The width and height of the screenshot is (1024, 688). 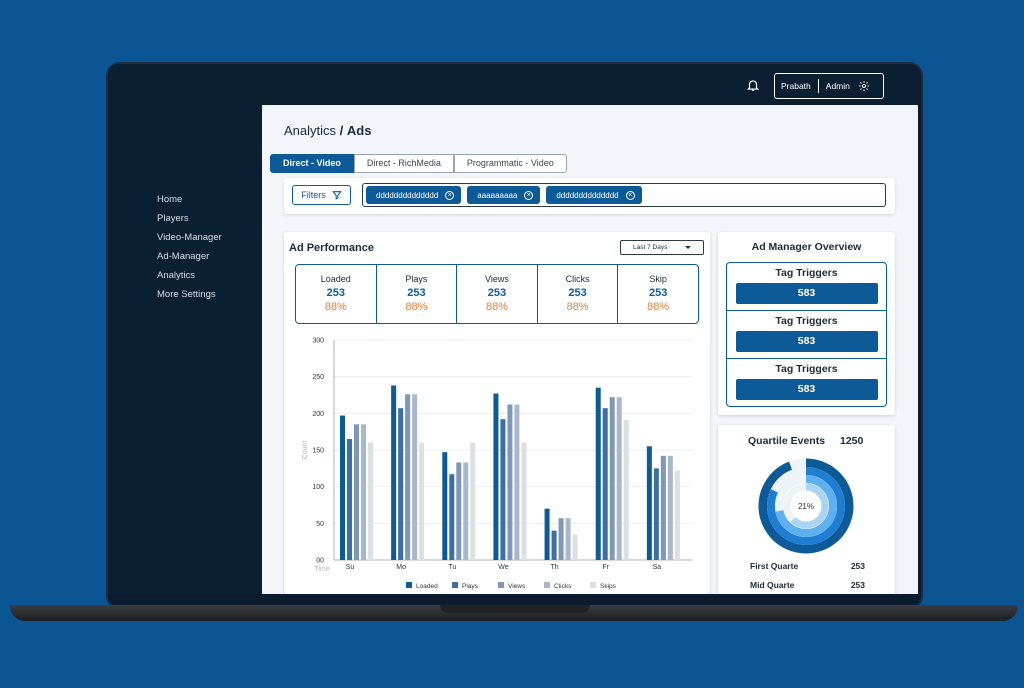 I want to click on sidebar-item-video-manager: Video-Manager, so click(x=189, y=237).